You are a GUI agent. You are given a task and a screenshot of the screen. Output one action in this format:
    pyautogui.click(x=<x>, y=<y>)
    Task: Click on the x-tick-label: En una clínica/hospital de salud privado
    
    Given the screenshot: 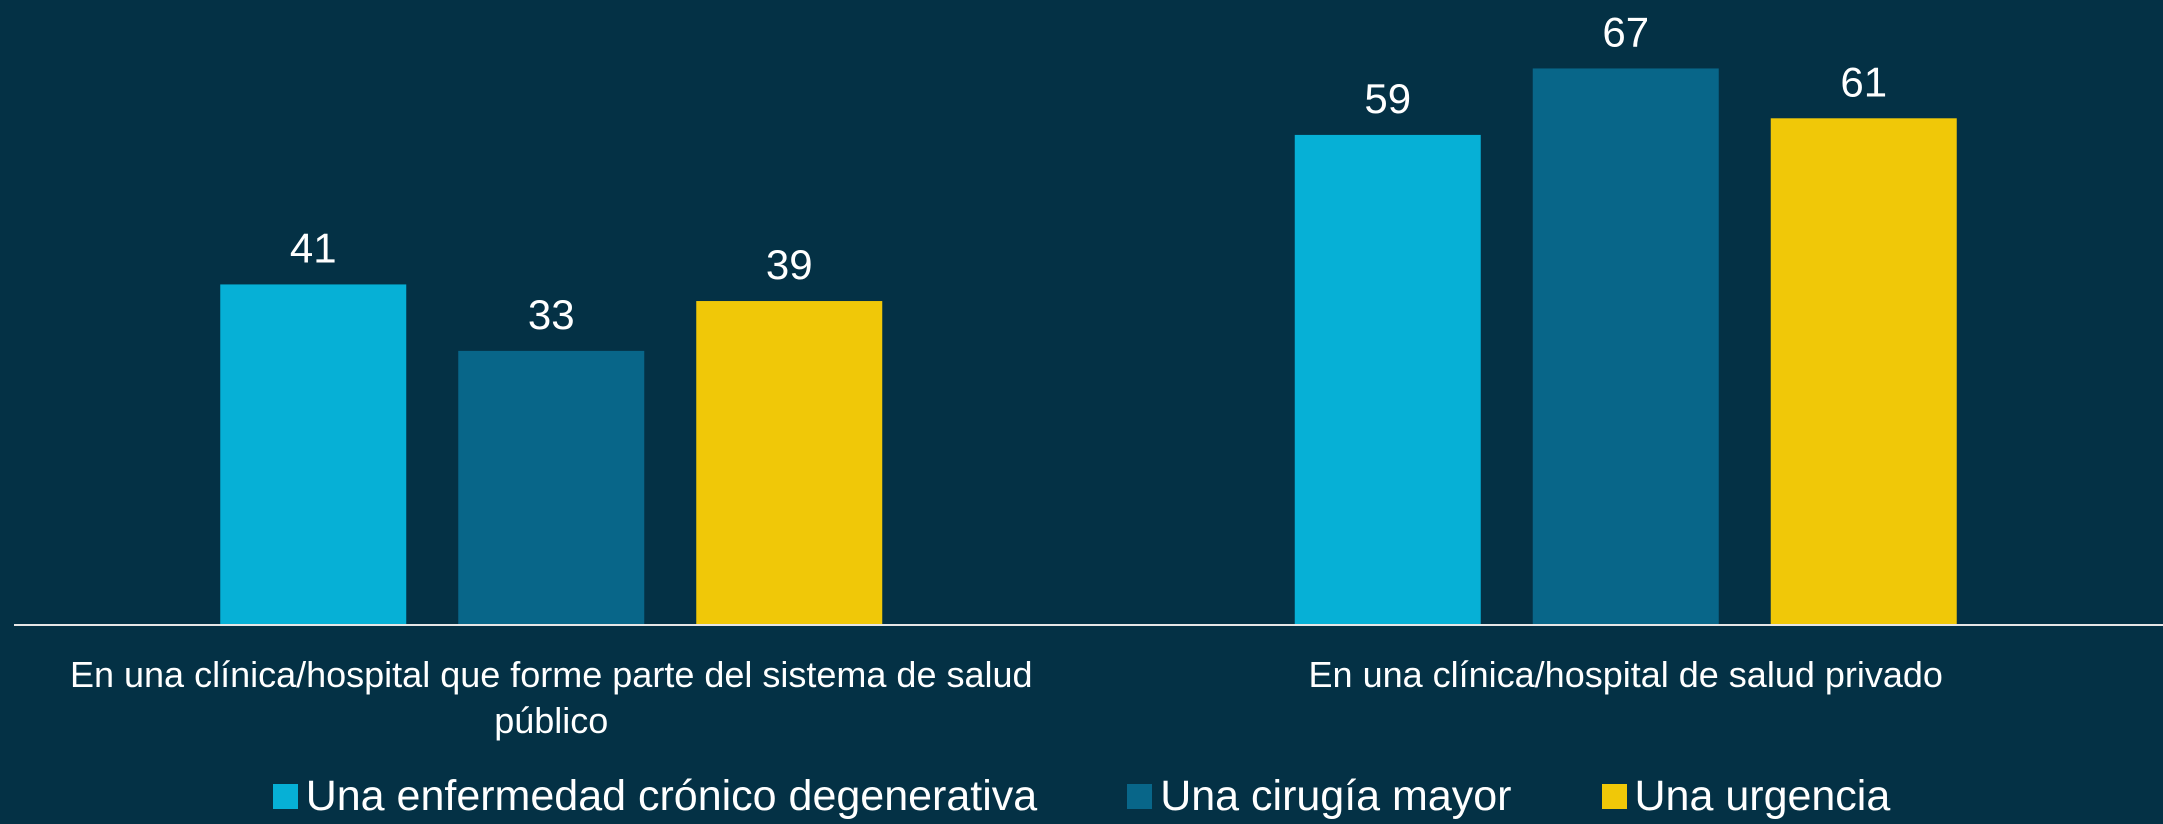 What is the action you would take?
    pyautogui.click(x=1625, y=674)
    